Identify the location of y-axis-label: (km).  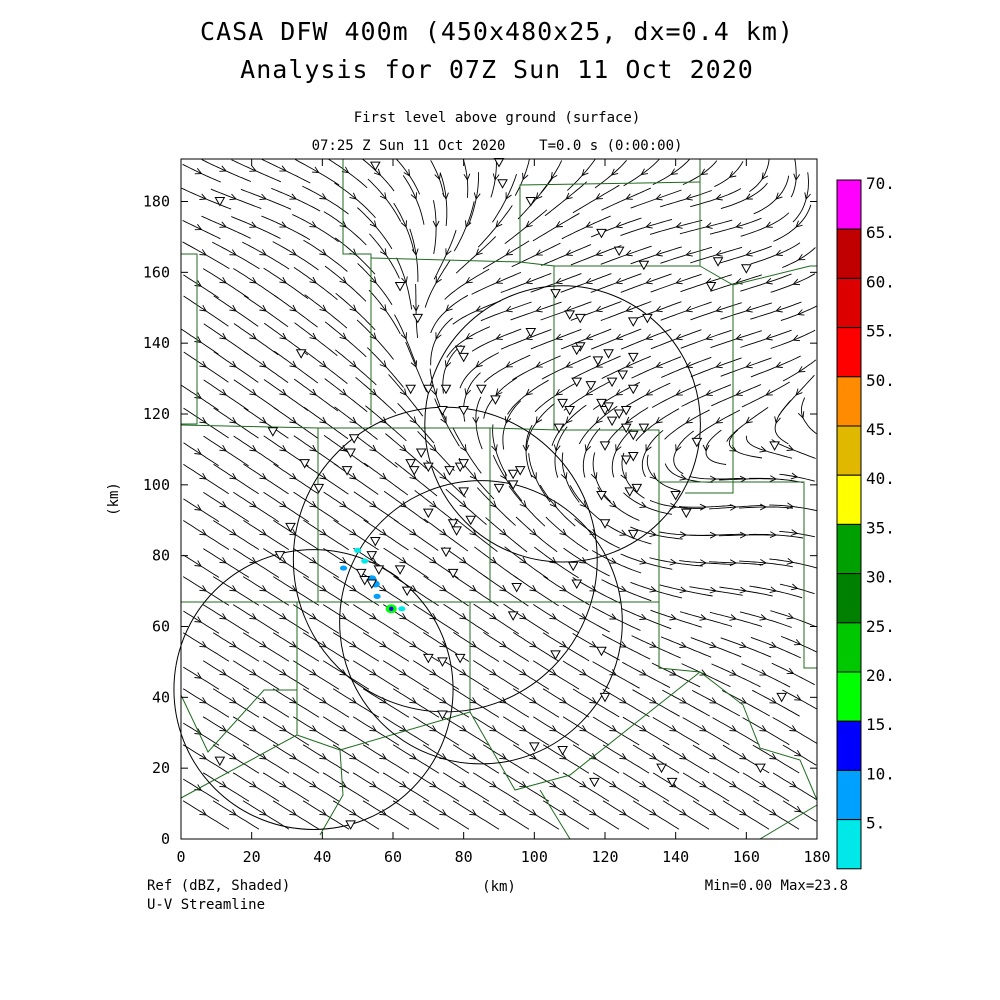
(114, 499).